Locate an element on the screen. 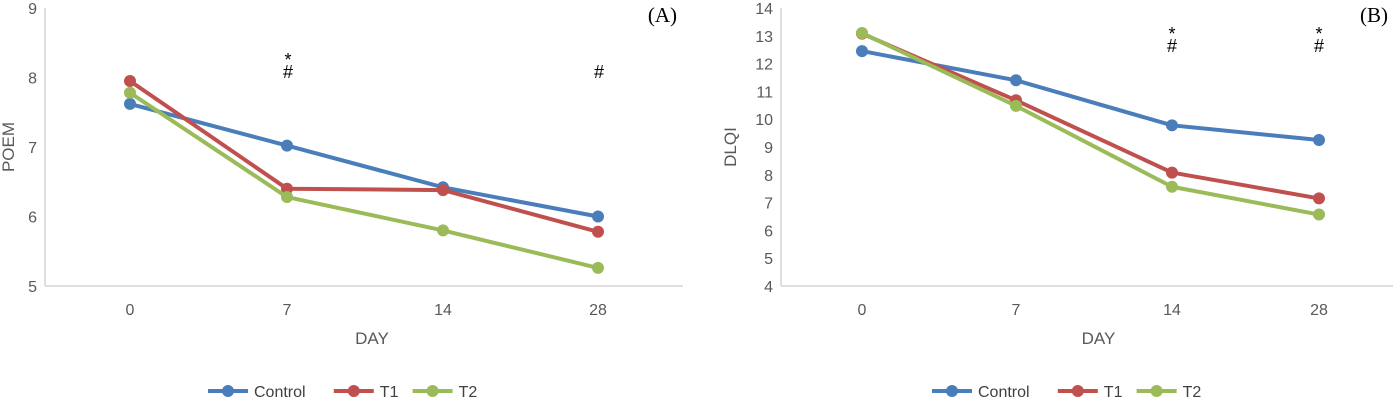 The width and height of the screenshot is (1400, 404). y-axis-title: POEM is located at coordinates (9, 147).